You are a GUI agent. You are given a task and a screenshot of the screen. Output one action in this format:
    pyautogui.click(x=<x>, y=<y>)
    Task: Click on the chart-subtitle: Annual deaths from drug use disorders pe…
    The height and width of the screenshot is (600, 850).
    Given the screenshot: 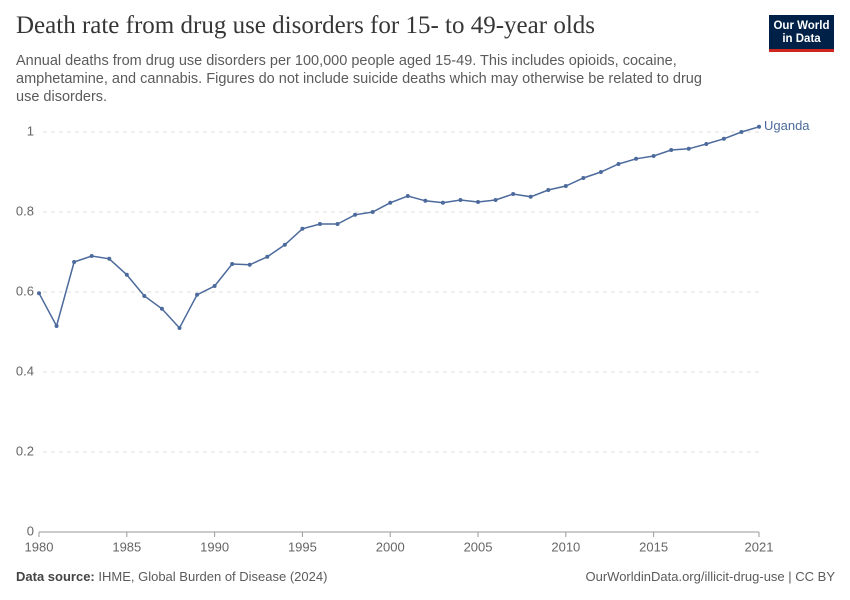 What is the action you would take?
    pyautogui.click(x=359, y=79)
    